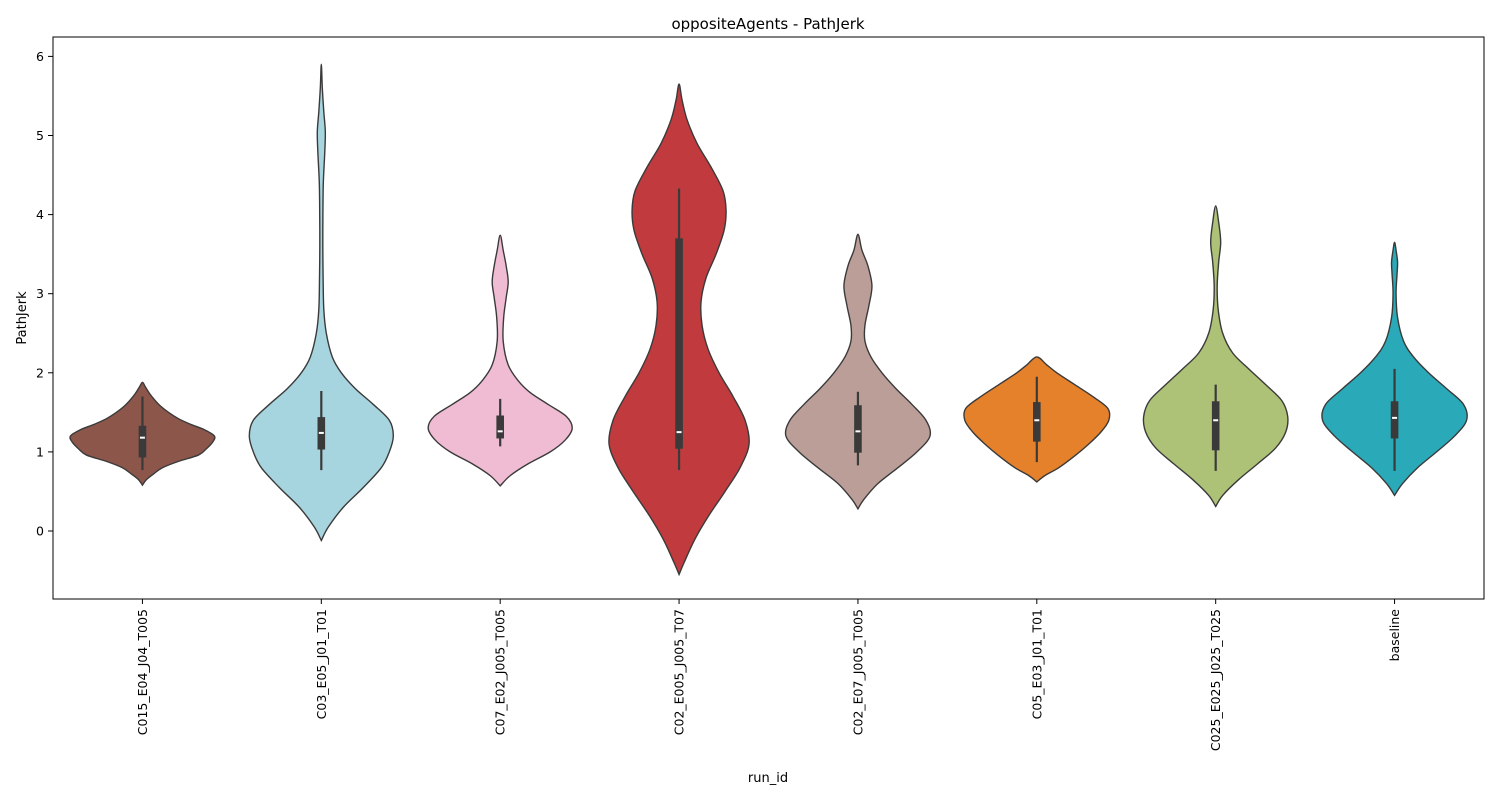 This screenshot has height=800, width=1500. What do you see at coordinates (40, 135) in the screenshot?
I see `y-tick-label: 5` at bounding box center [40, 135].